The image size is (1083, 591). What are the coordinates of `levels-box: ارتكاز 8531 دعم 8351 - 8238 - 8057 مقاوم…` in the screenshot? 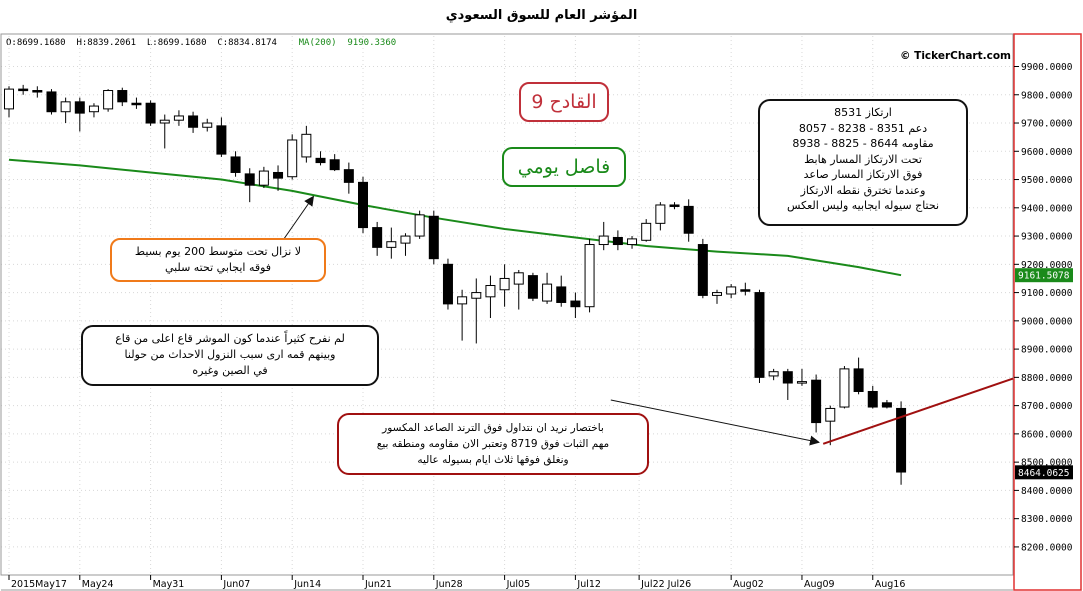 It's located at (863, 162).